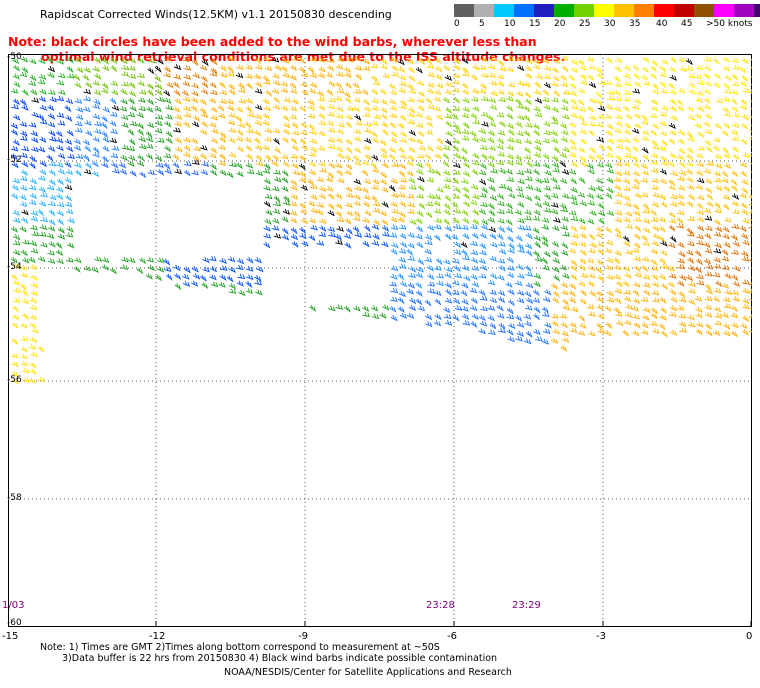  Describe the element at coordinates (464, 10) in the screenshot. I see `legend-swatch` at that location.